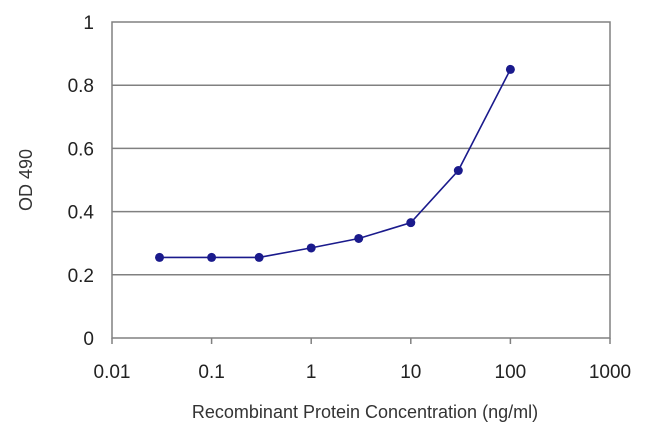 The image size is (650, 438). What do you see at coordinates (88, 23) in the screenshot?
I see `y-tick-label: 1` at bounding box center [88, 23].